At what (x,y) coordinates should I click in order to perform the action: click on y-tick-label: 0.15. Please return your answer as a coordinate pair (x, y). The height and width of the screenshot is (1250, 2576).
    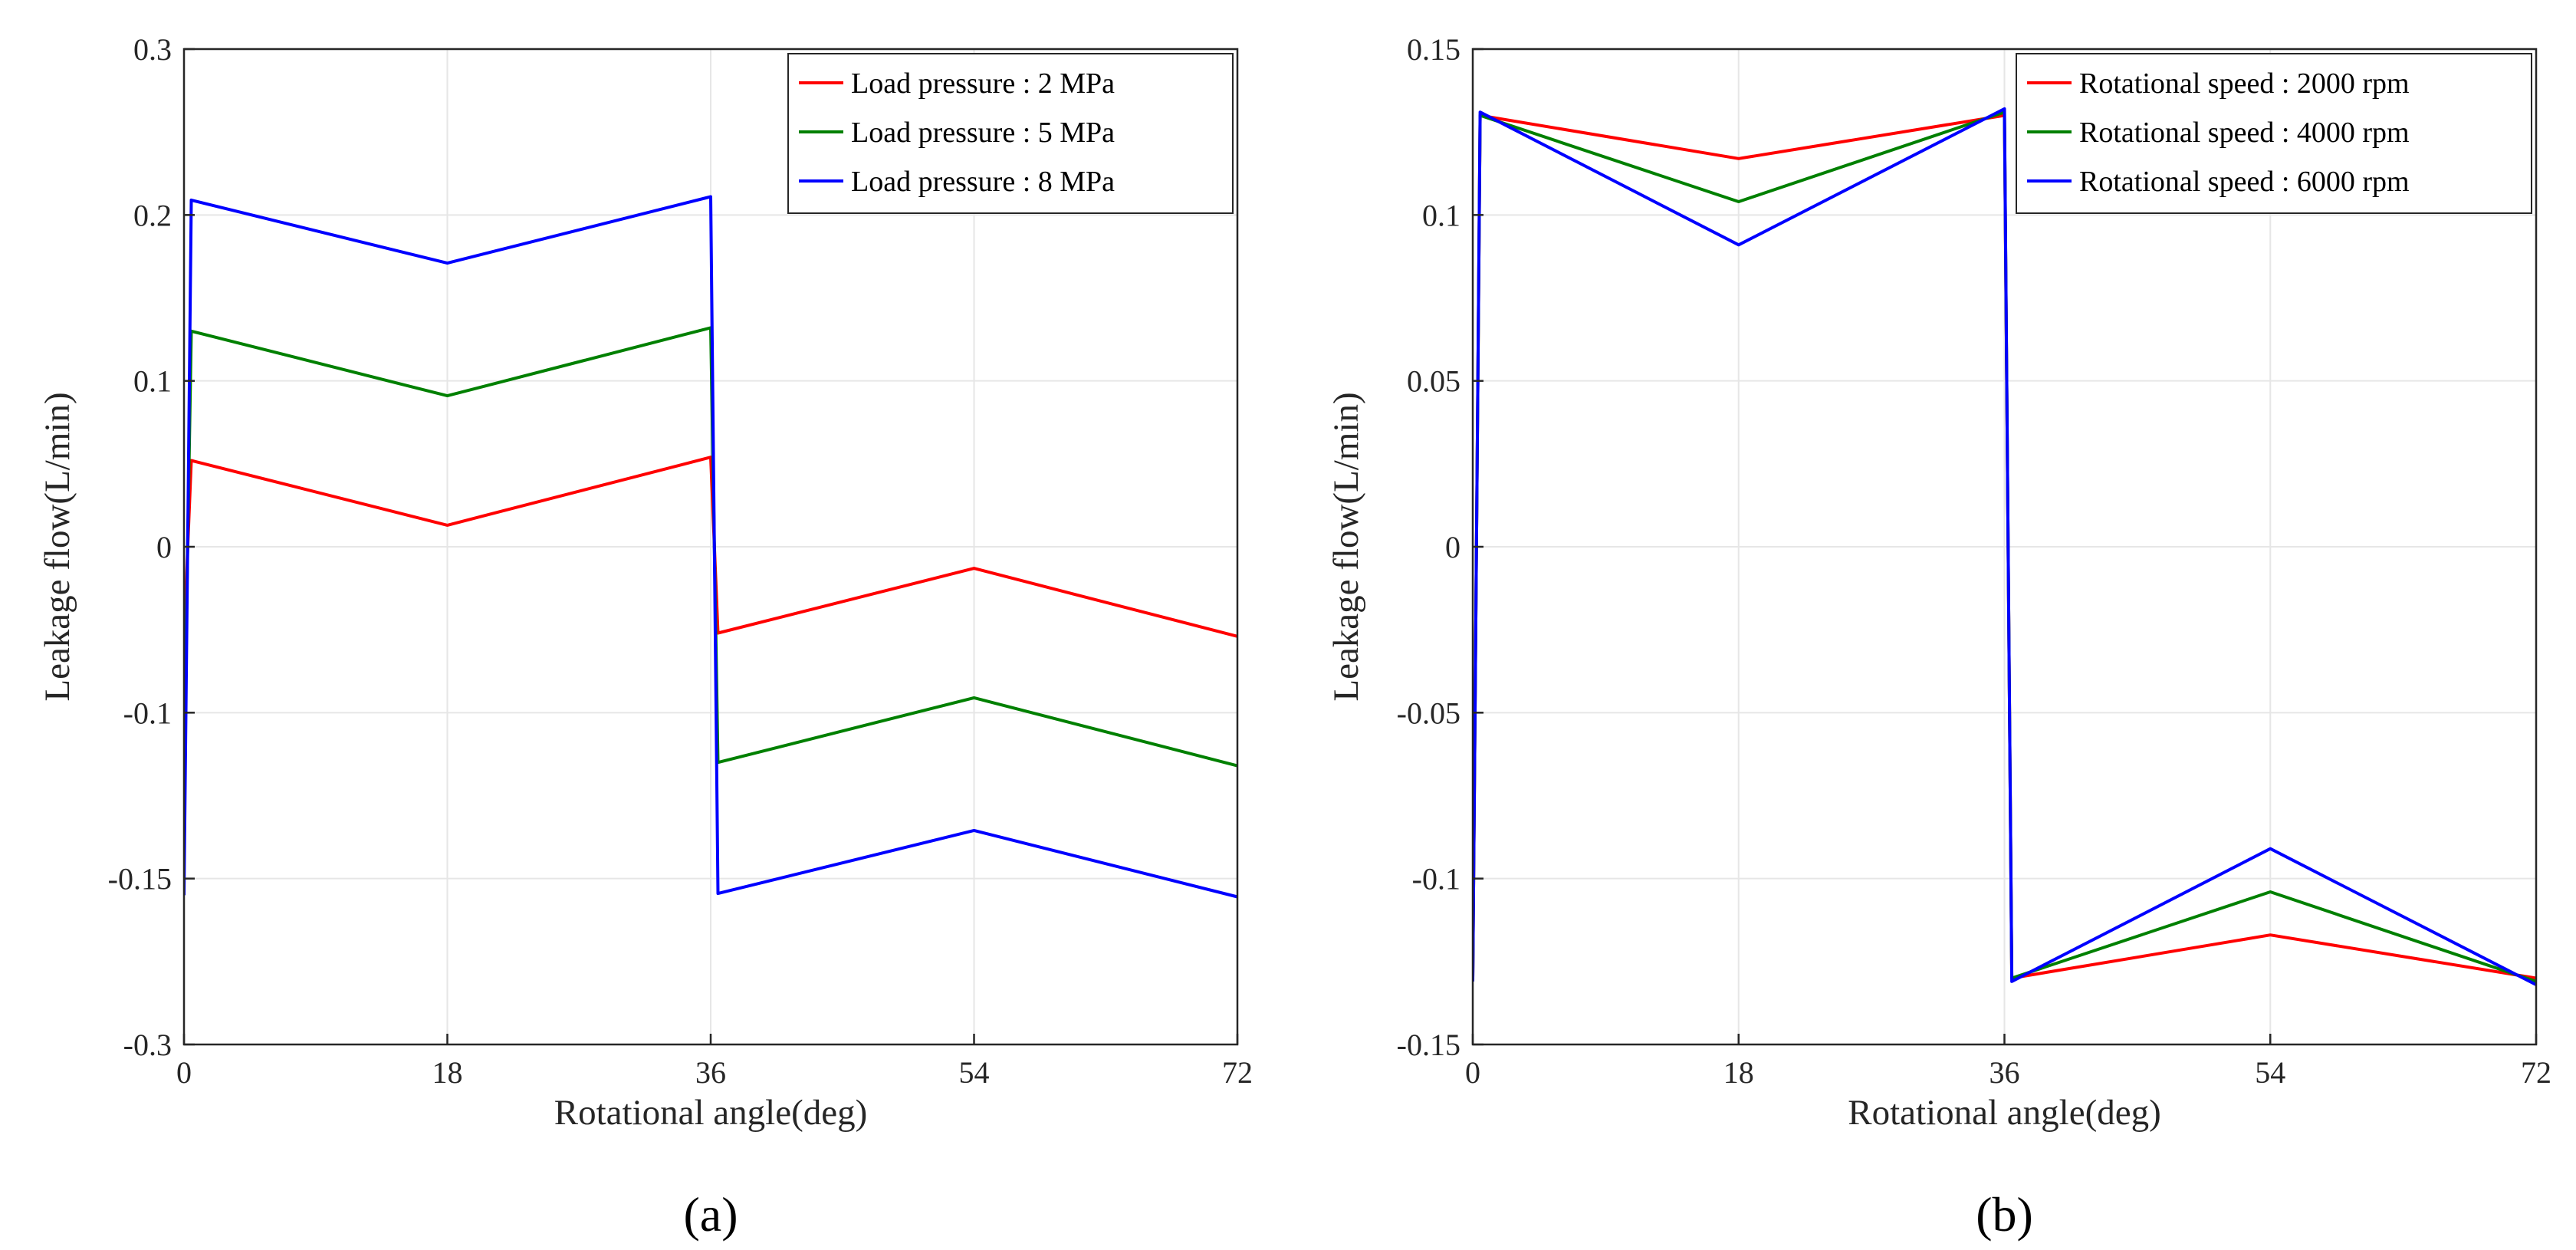
    Looking at the image, I should click on (1434, 49).